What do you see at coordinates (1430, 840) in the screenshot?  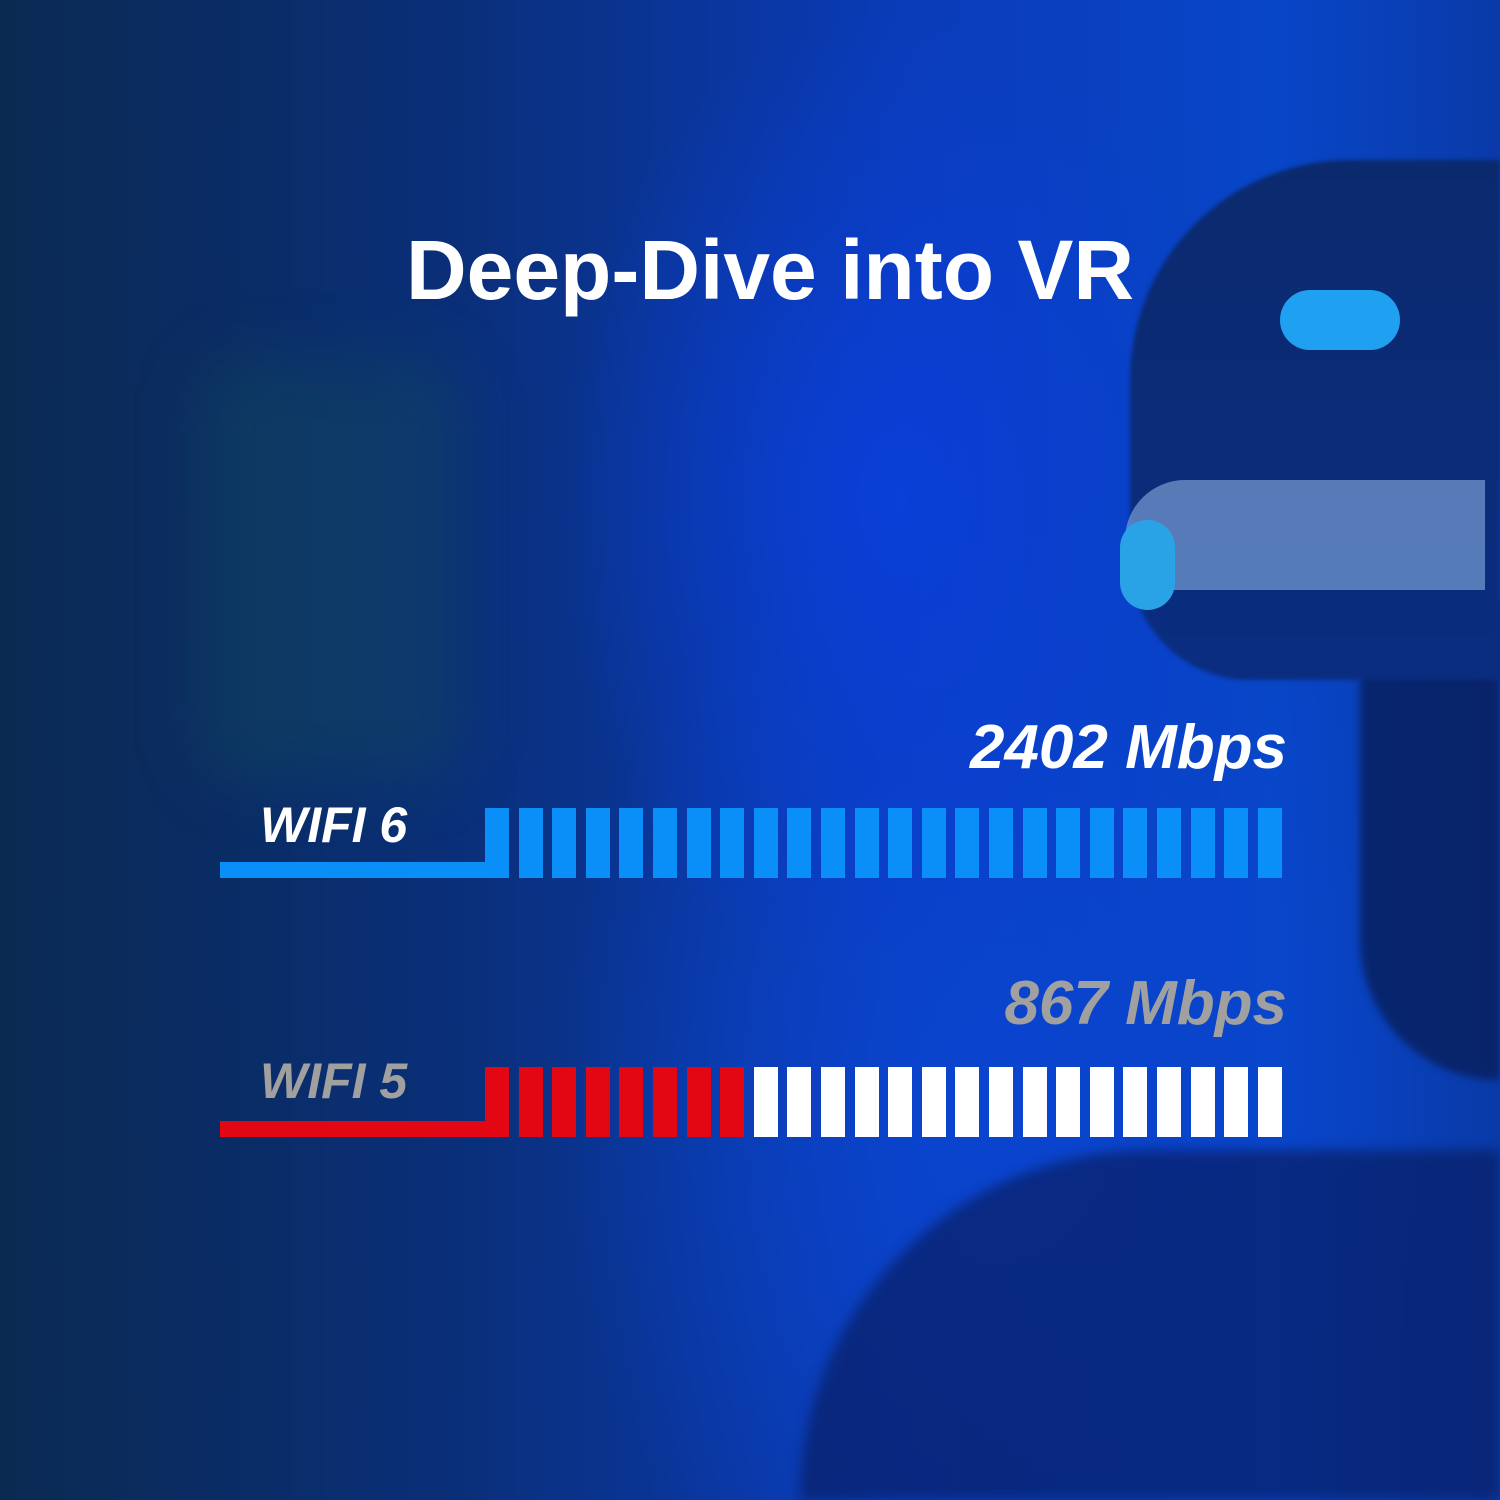 I see `person-face` at bounding box center [1430, 840].